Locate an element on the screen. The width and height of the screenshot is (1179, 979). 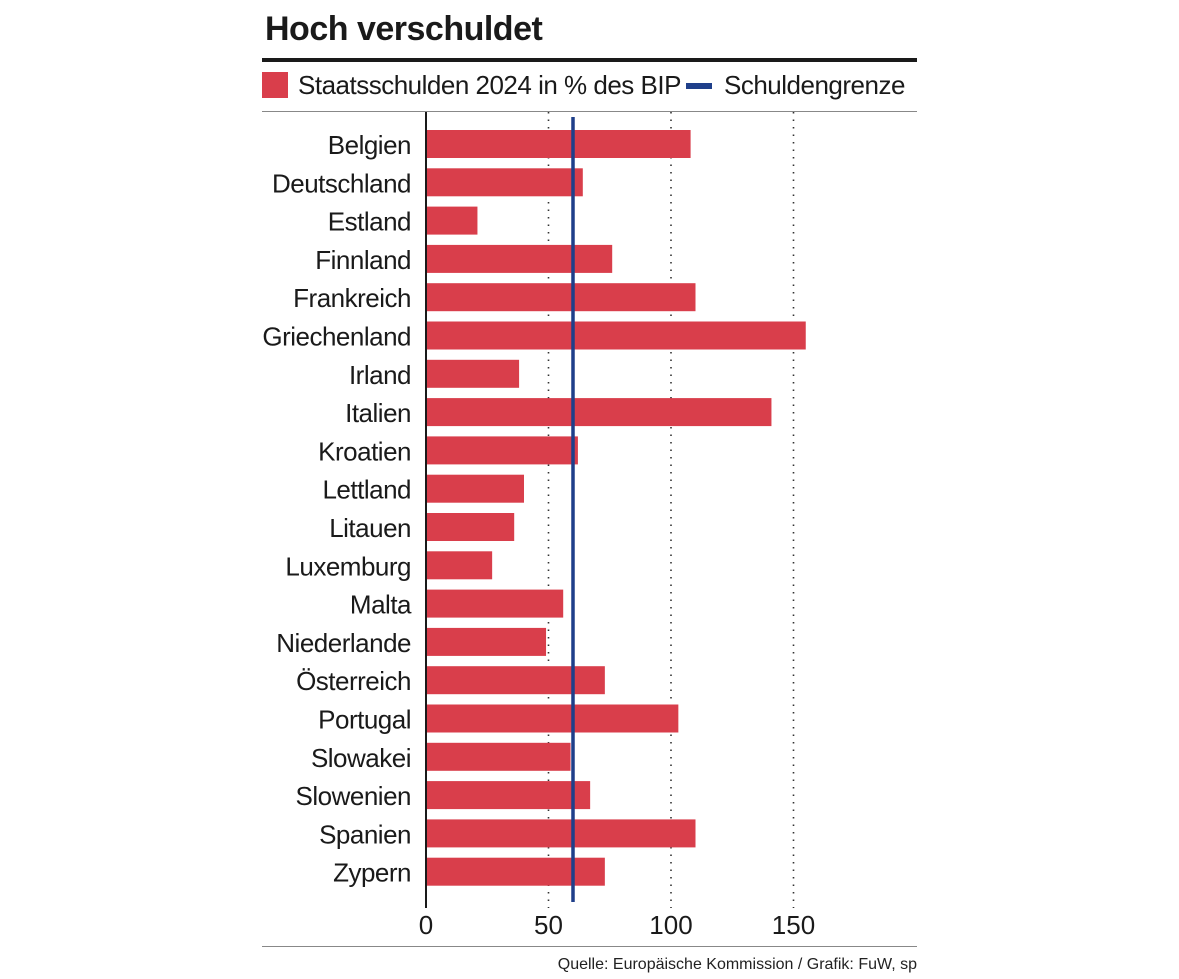
legend-rule is located at coordinates (589, 111).